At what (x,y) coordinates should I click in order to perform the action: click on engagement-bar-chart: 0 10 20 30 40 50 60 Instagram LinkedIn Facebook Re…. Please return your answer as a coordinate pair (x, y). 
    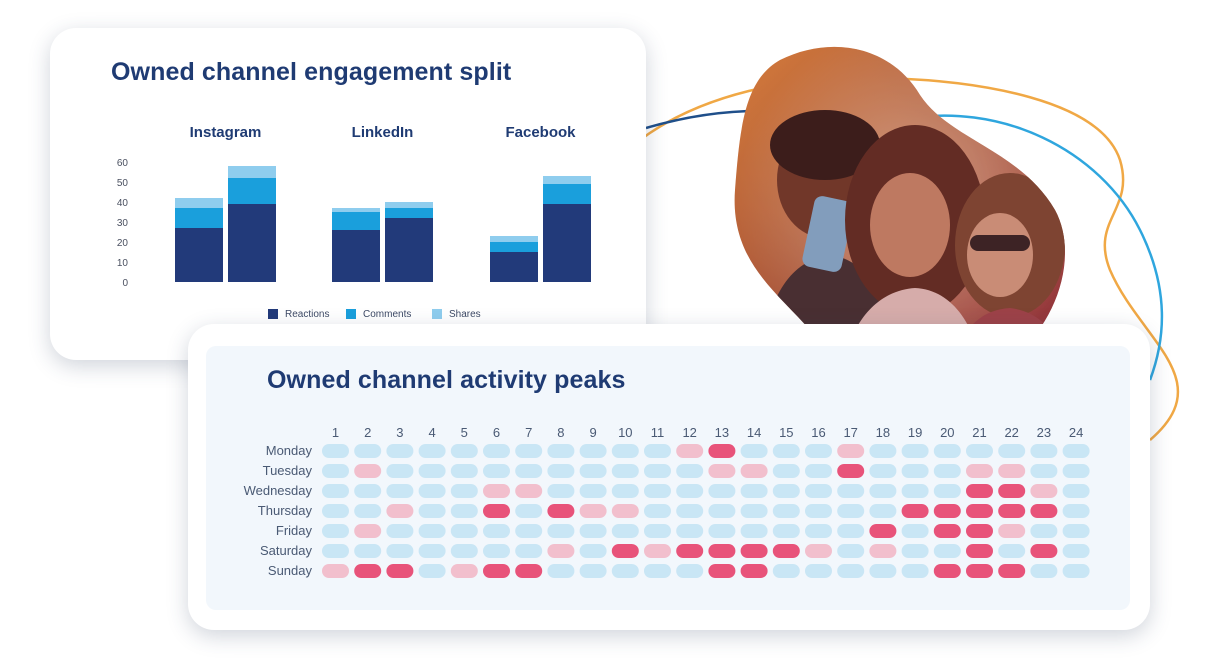
    Looking at the image, I should click on (354, 222).